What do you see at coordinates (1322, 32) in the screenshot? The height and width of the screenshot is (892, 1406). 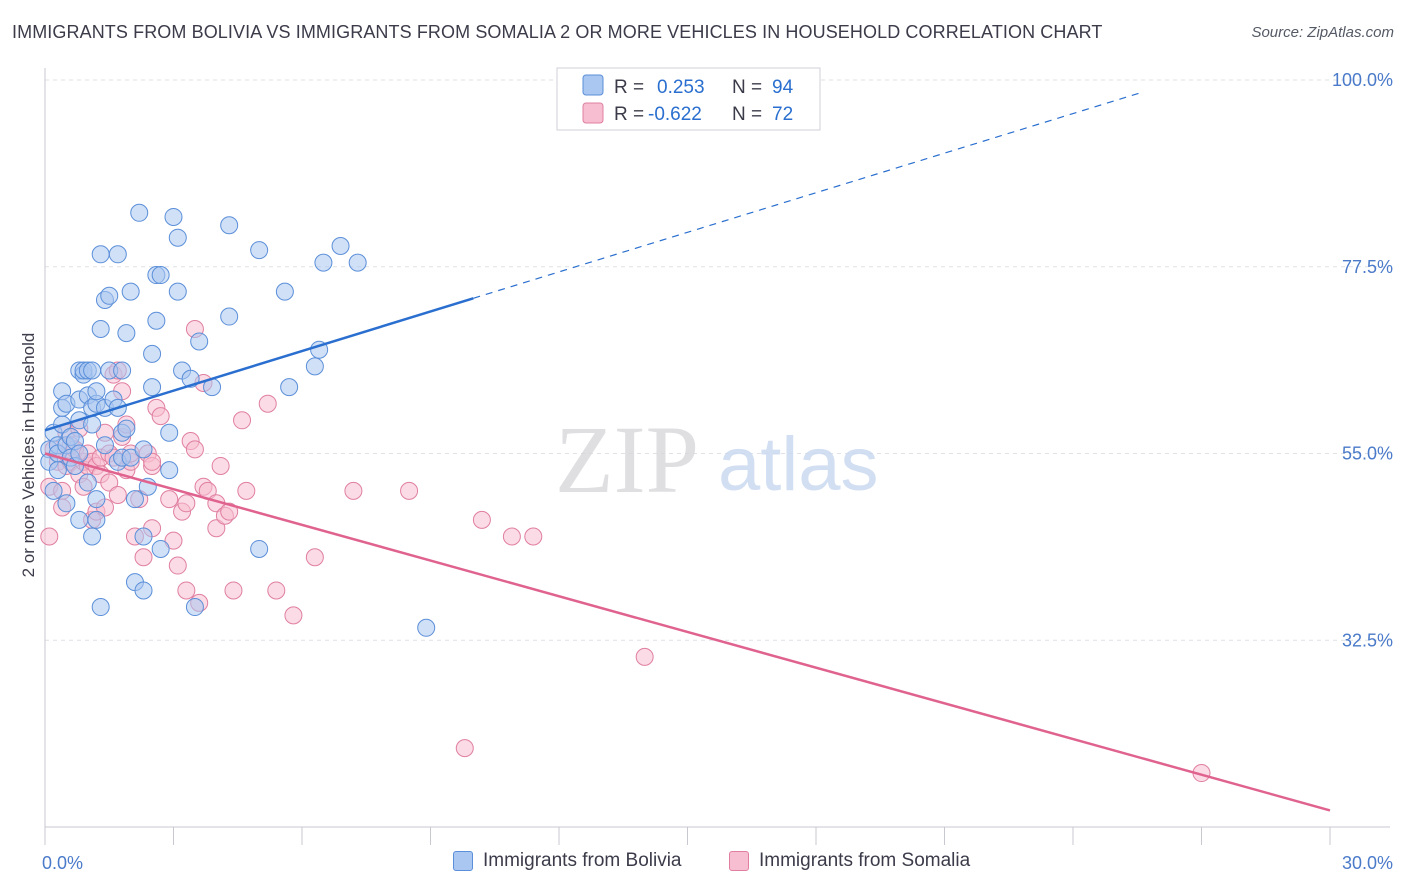 I see `source-credit: Source: ZipAtlas.com` at bounding box center [1322, 32].